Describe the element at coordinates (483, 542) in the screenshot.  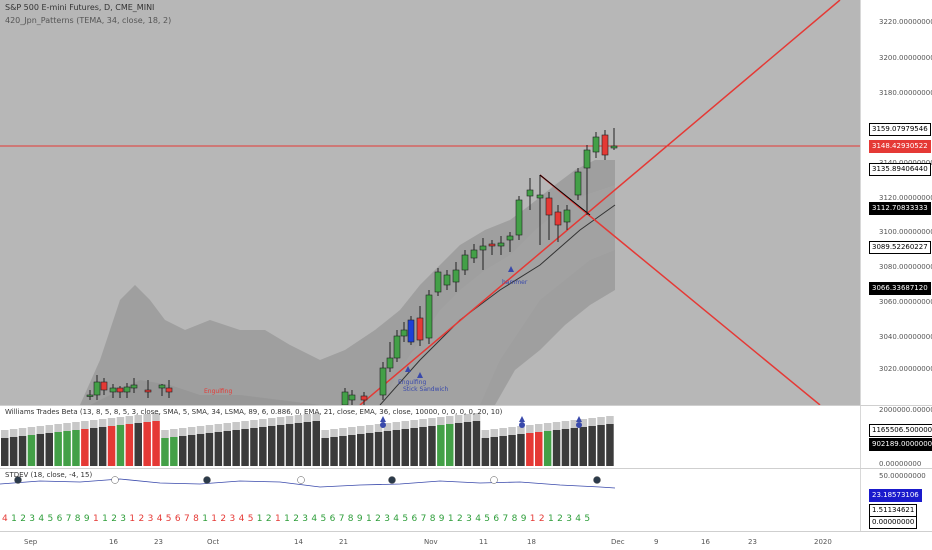
I see `time-axis-label: 11` at that location.